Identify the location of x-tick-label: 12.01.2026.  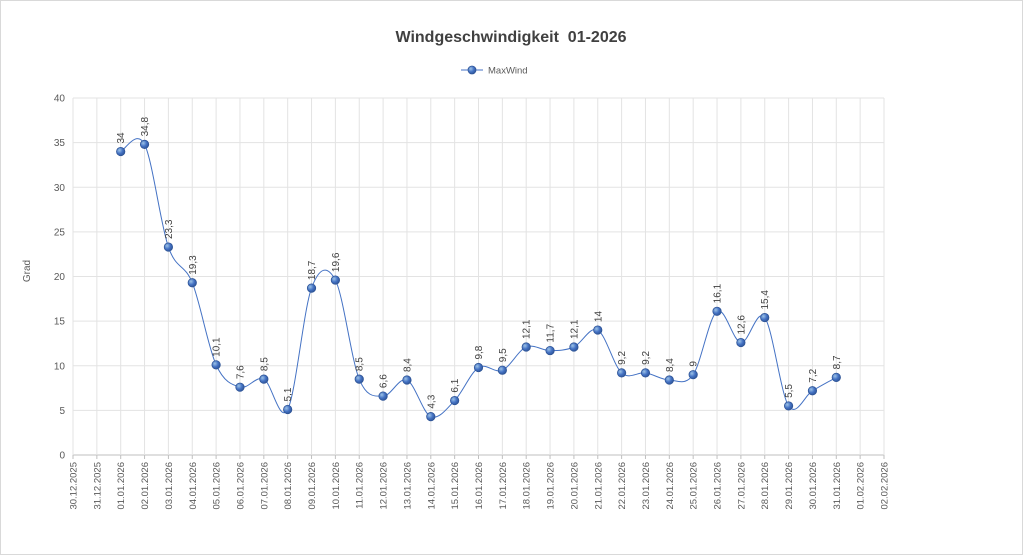
(384, 486).